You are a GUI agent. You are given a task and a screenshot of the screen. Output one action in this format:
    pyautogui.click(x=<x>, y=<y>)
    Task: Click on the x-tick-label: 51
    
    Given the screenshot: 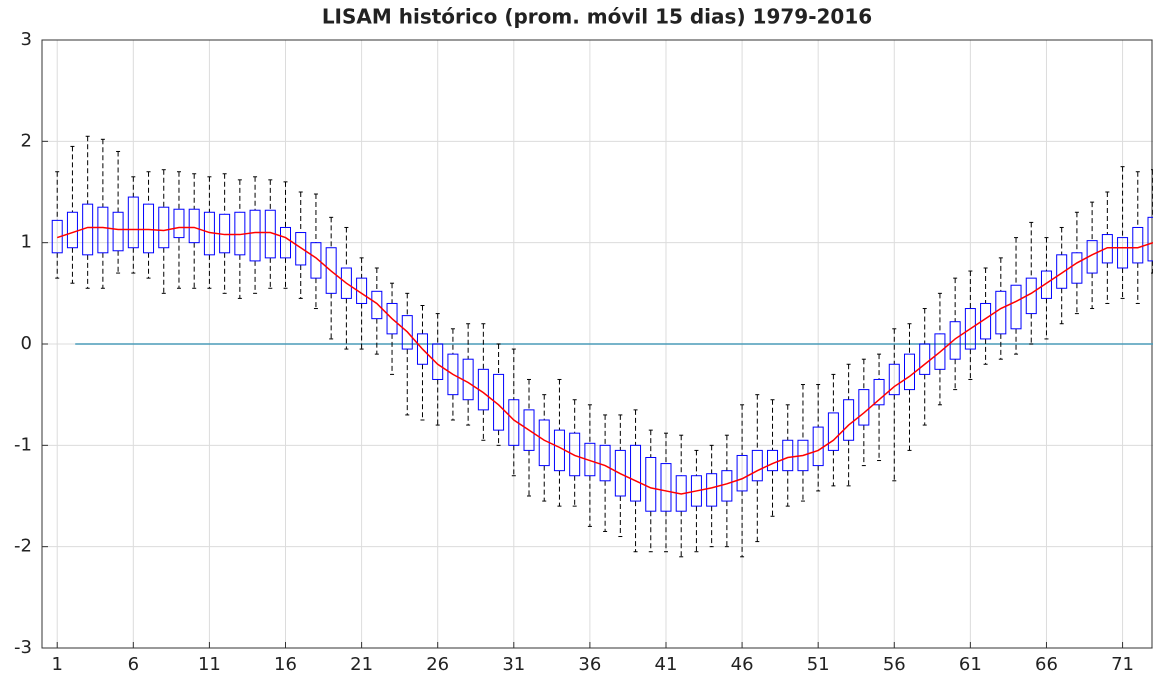 What is the action you would take?
    pyautogui.click(x=818, y=664)
    